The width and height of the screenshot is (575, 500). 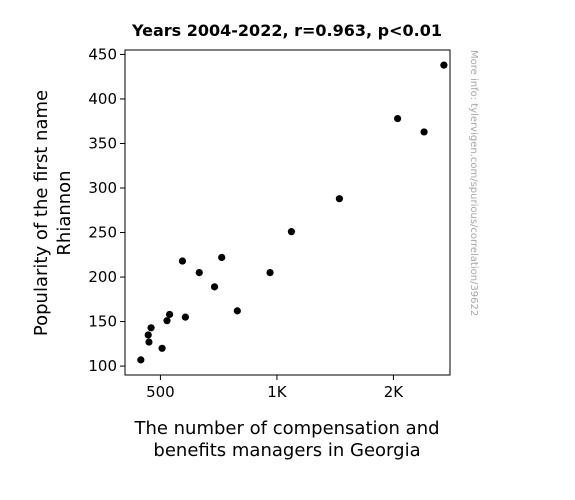 What do you see at coordinates (102, 188) in the screenshot?
I see `y-tick-label: 300` at bounding box center [102, 188].